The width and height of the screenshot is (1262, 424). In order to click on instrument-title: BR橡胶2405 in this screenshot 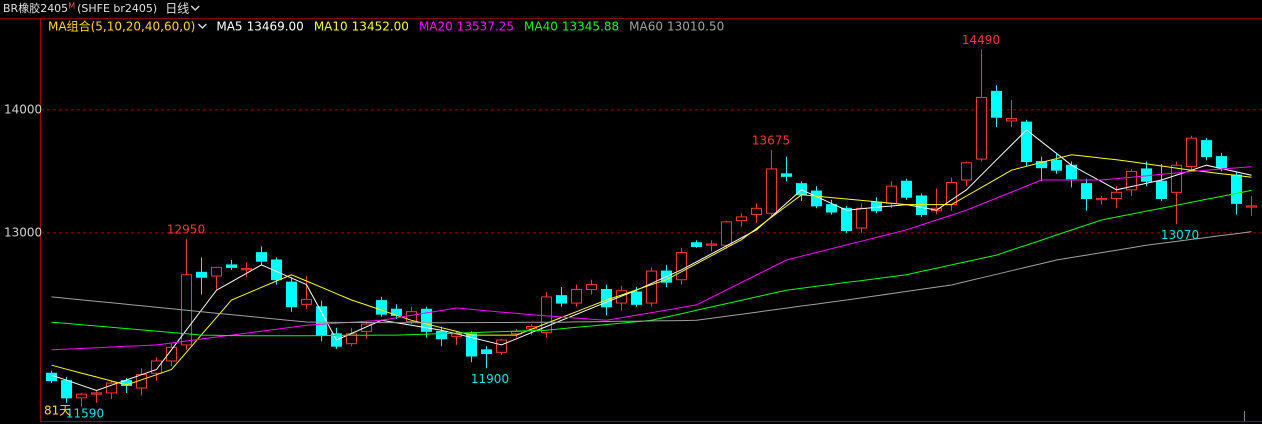, I will do `click(35, 8)`.